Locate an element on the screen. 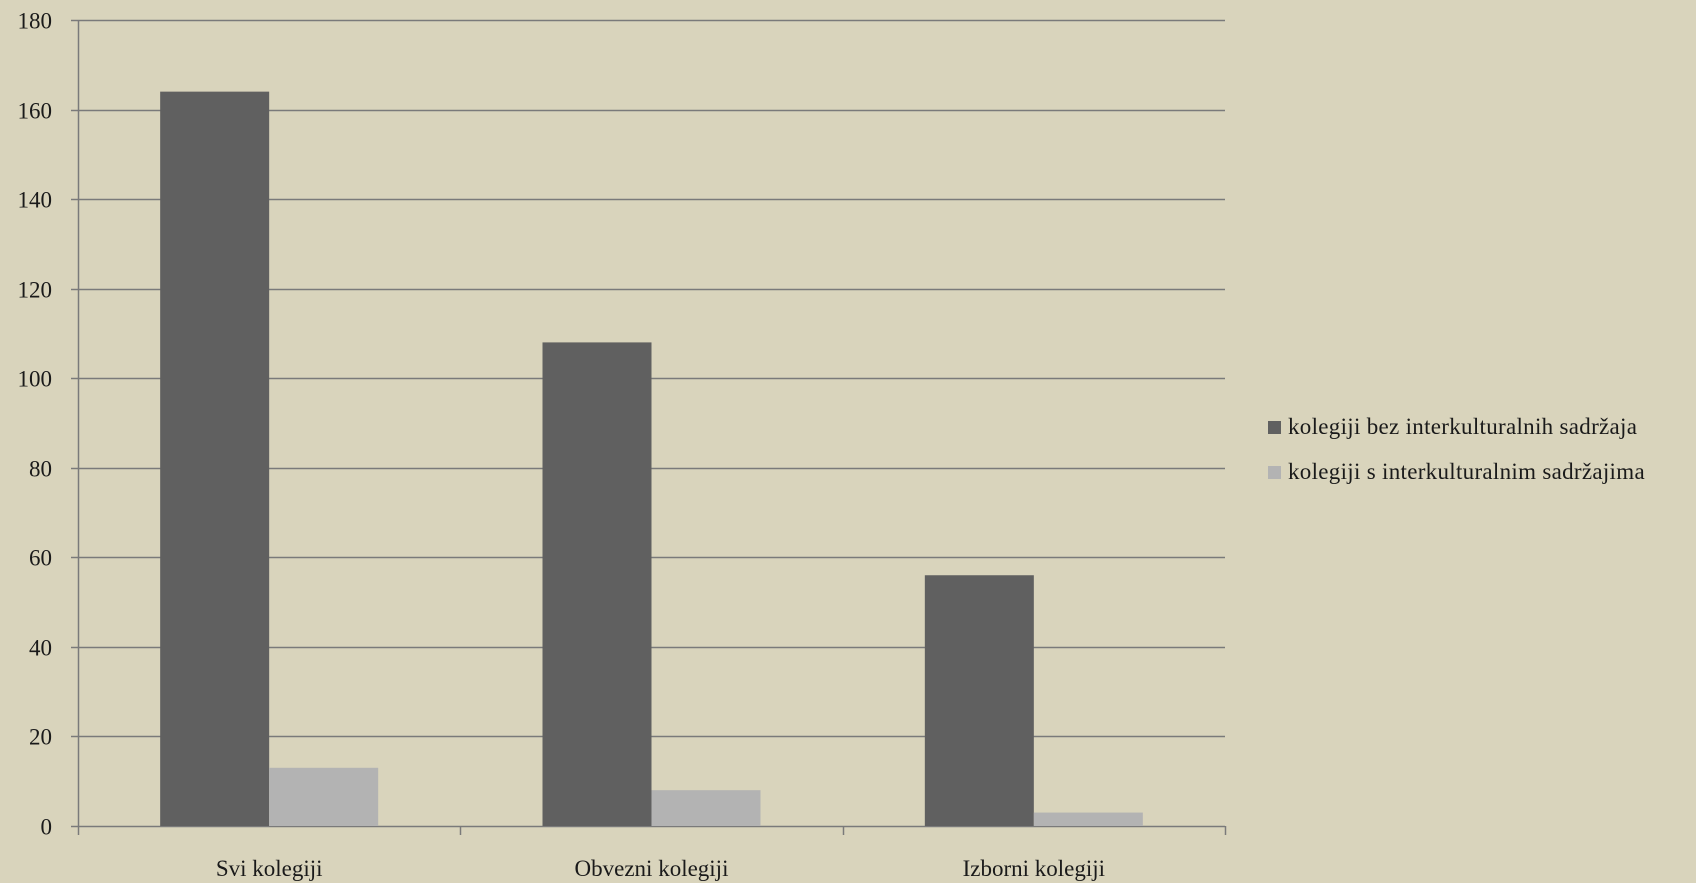 This screenshot has width=1696, height=883. y-tick-label: 180 is located at coordinates (35, 21).